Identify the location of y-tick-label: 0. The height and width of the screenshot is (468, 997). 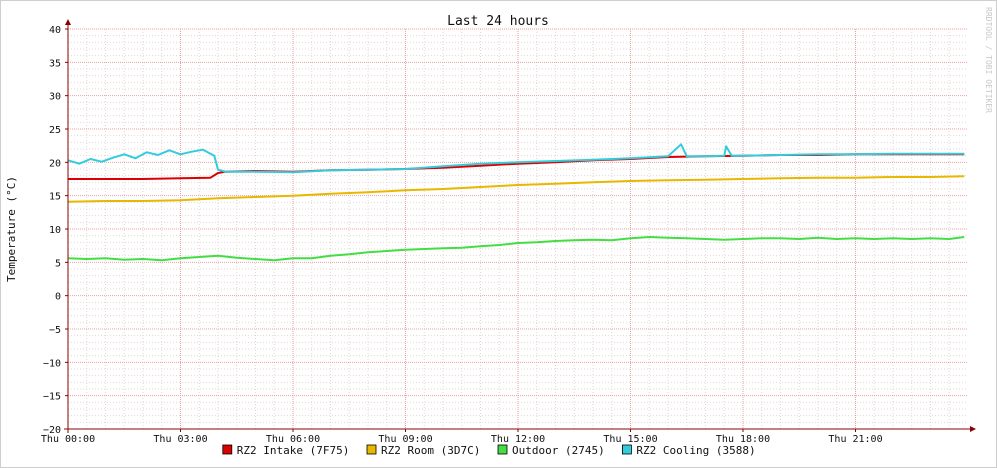
(58, 297).